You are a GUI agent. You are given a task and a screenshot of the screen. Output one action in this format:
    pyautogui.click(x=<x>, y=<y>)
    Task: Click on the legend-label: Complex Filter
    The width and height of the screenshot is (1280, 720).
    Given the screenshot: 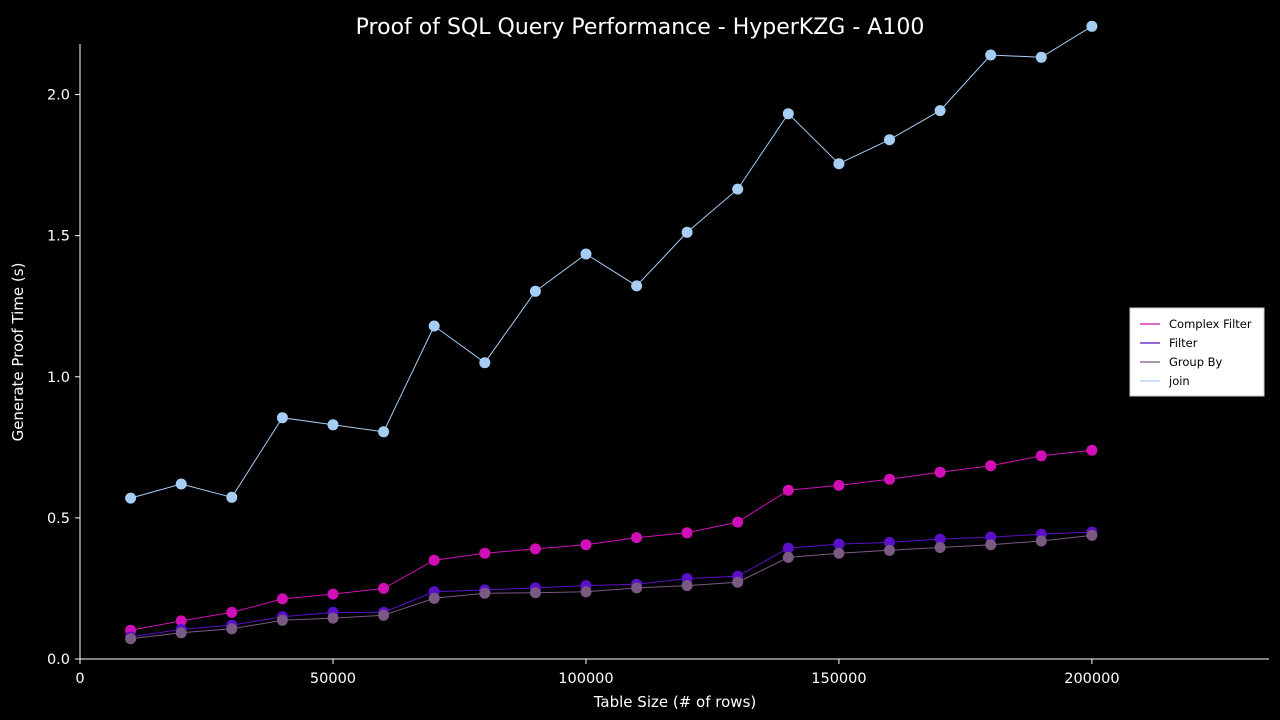 What is the action you would take?
    pyautogui.click(x=1210, y=324)
    